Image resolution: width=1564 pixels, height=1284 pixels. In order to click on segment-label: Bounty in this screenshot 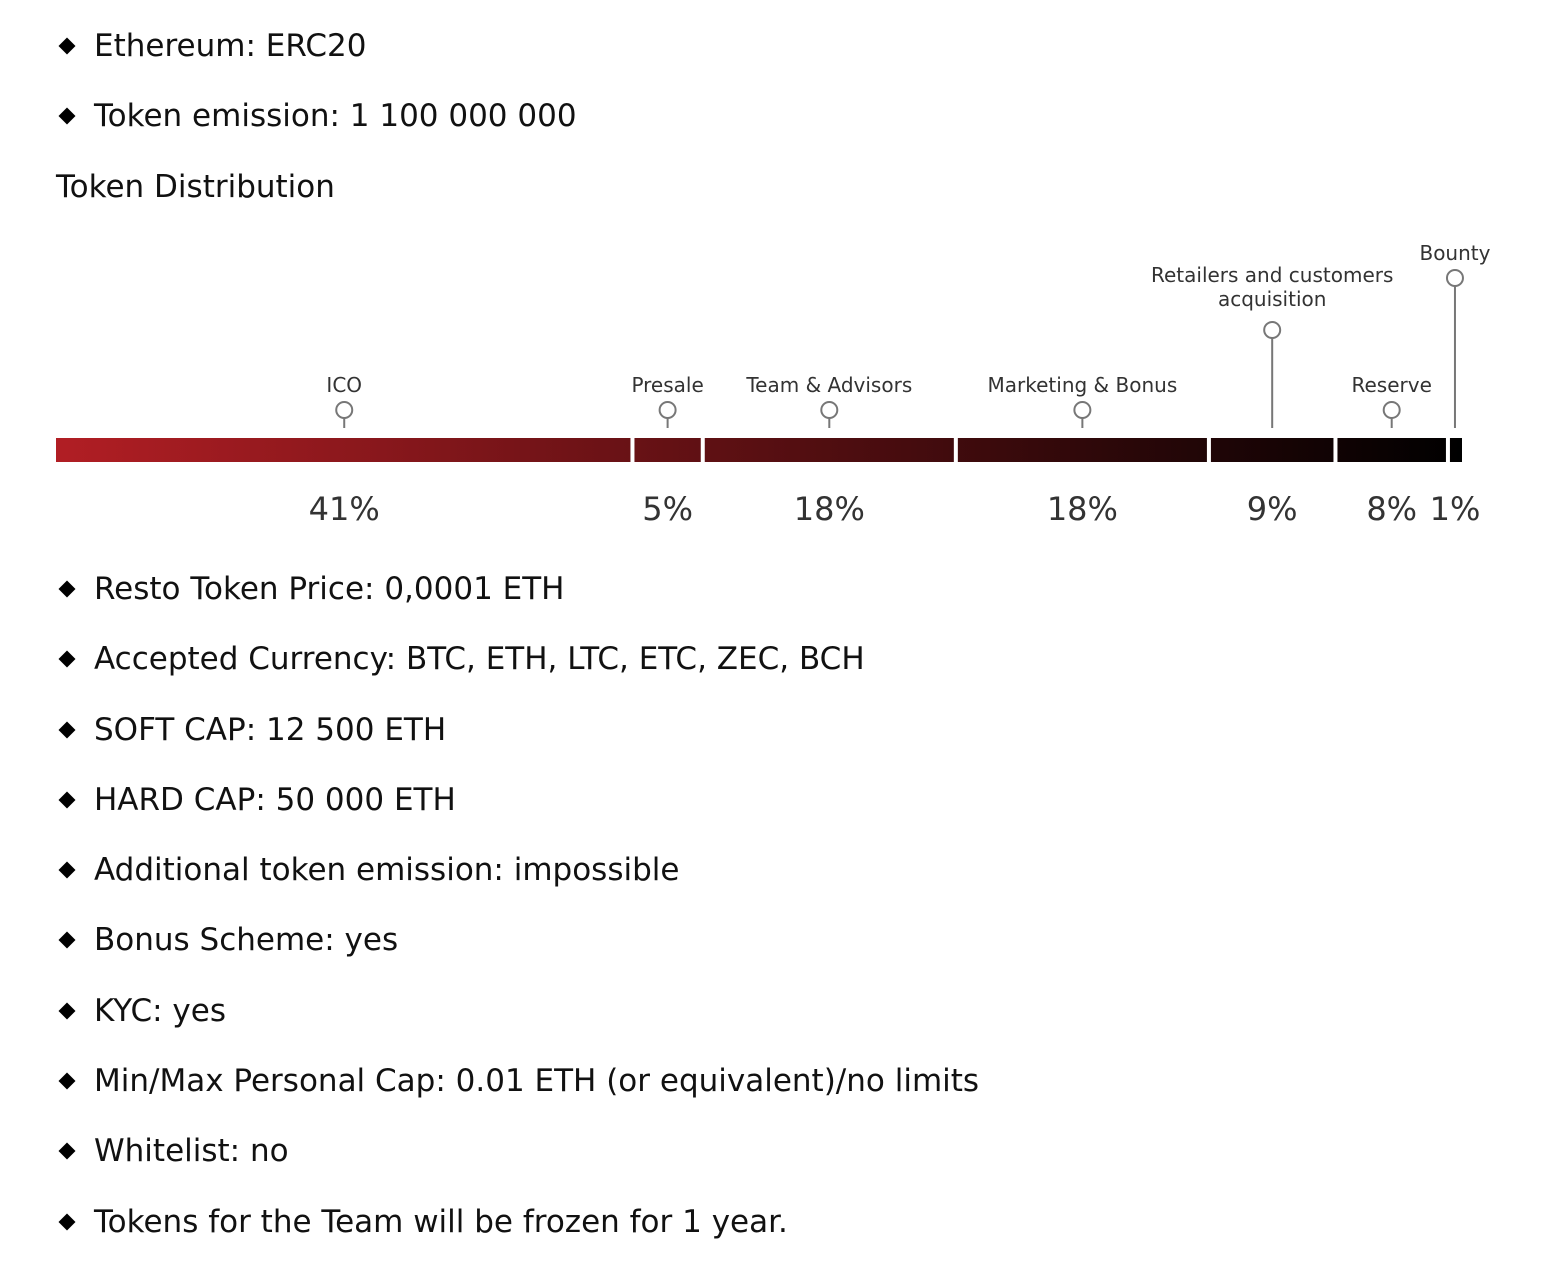, I will do `click(1454, 253)`.